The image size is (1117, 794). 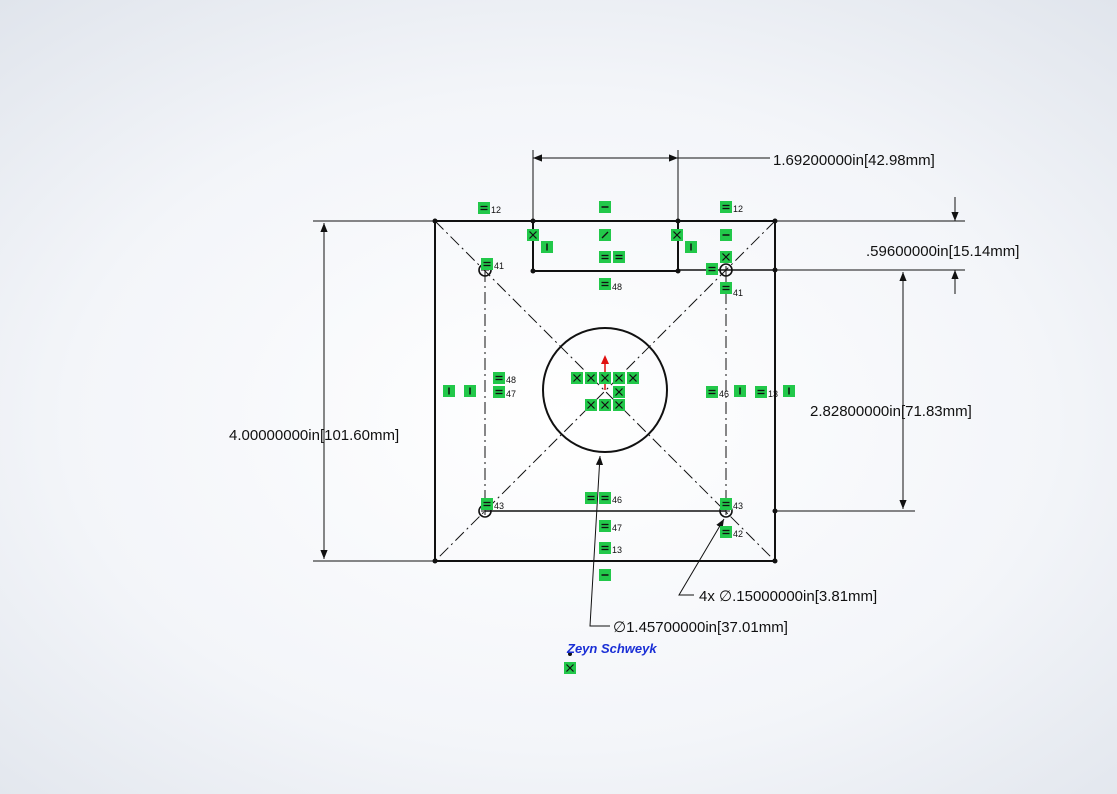 What do you see at coordinates (738, 534) in the screenshot?
I see `svg-text: 42` at bounding box center [738, 534].